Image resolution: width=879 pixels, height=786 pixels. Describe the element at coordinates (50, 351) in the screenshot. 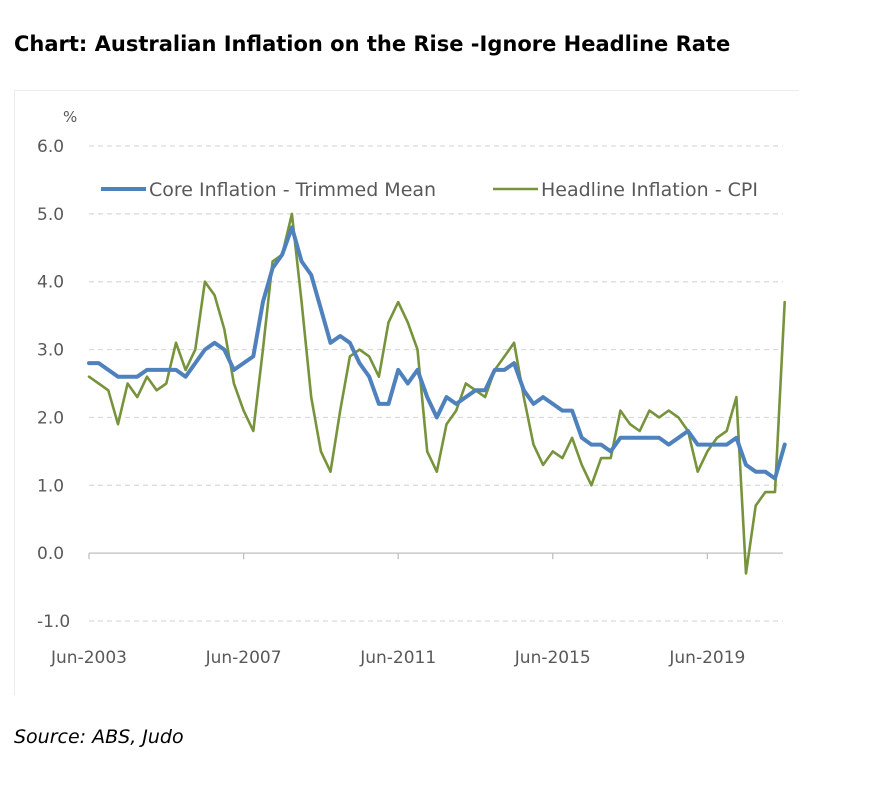

I see `y-tick-label: 3.0` at that location.